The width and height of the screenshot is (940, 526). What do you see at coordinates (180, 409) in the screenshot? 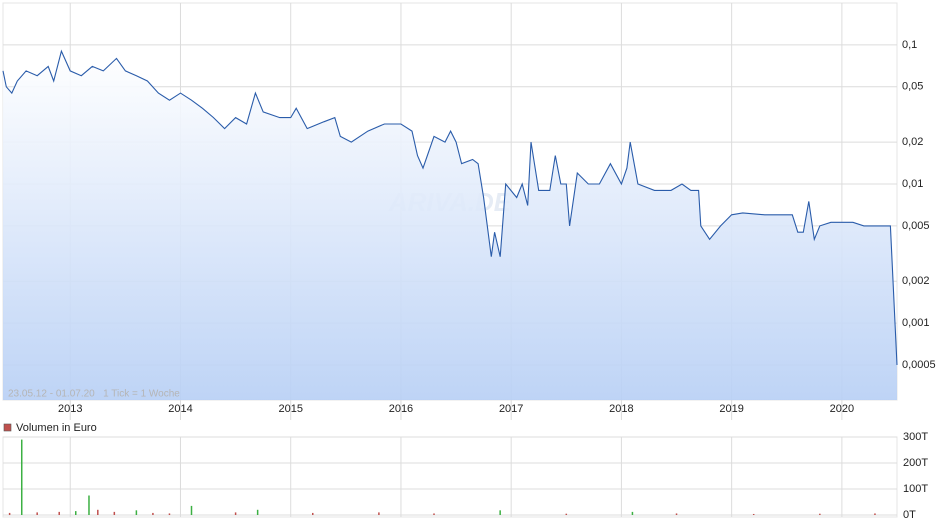
I see `x-tick-label: 2014` at bounding box center [180, 409].